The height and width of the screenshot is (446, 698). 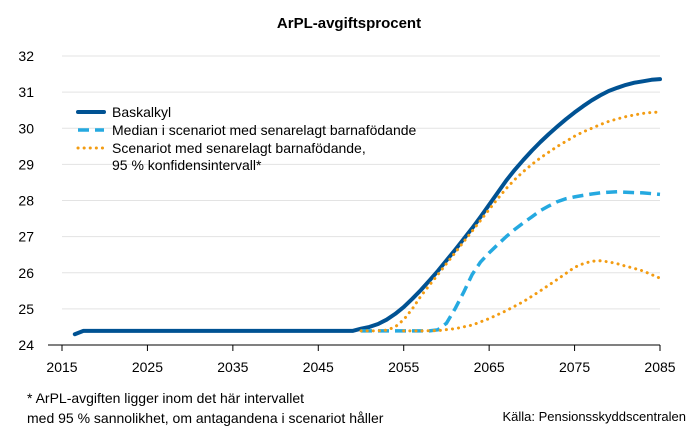 What do you see at coordinates (403, 367) in the screenshot?
I see `x-tick-label: 2055` at bounding box center [403, 367].